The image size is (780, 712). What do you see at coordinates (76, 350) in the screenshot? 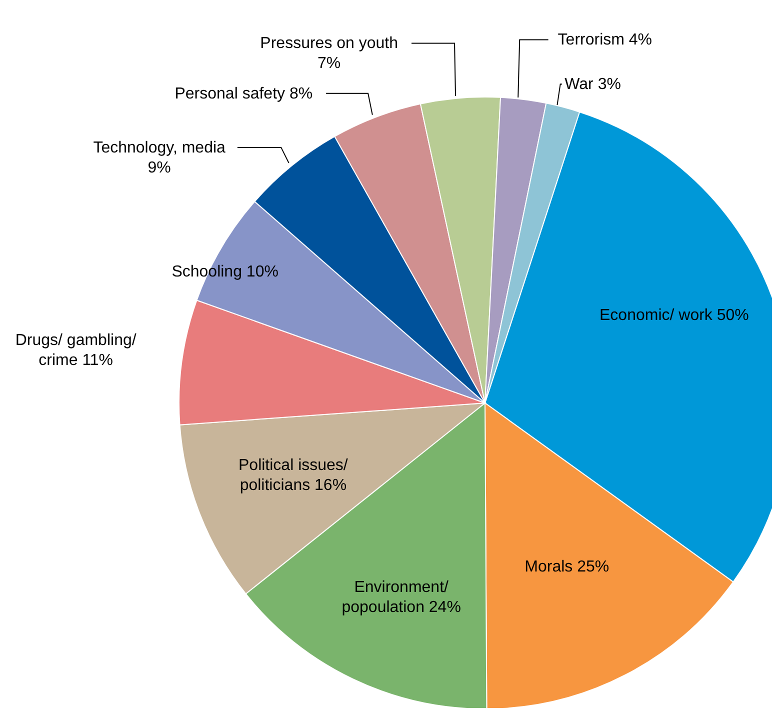
I see `slice-label: Drugs/ gambling/ crime 11%` at bounding box center [76, 350].